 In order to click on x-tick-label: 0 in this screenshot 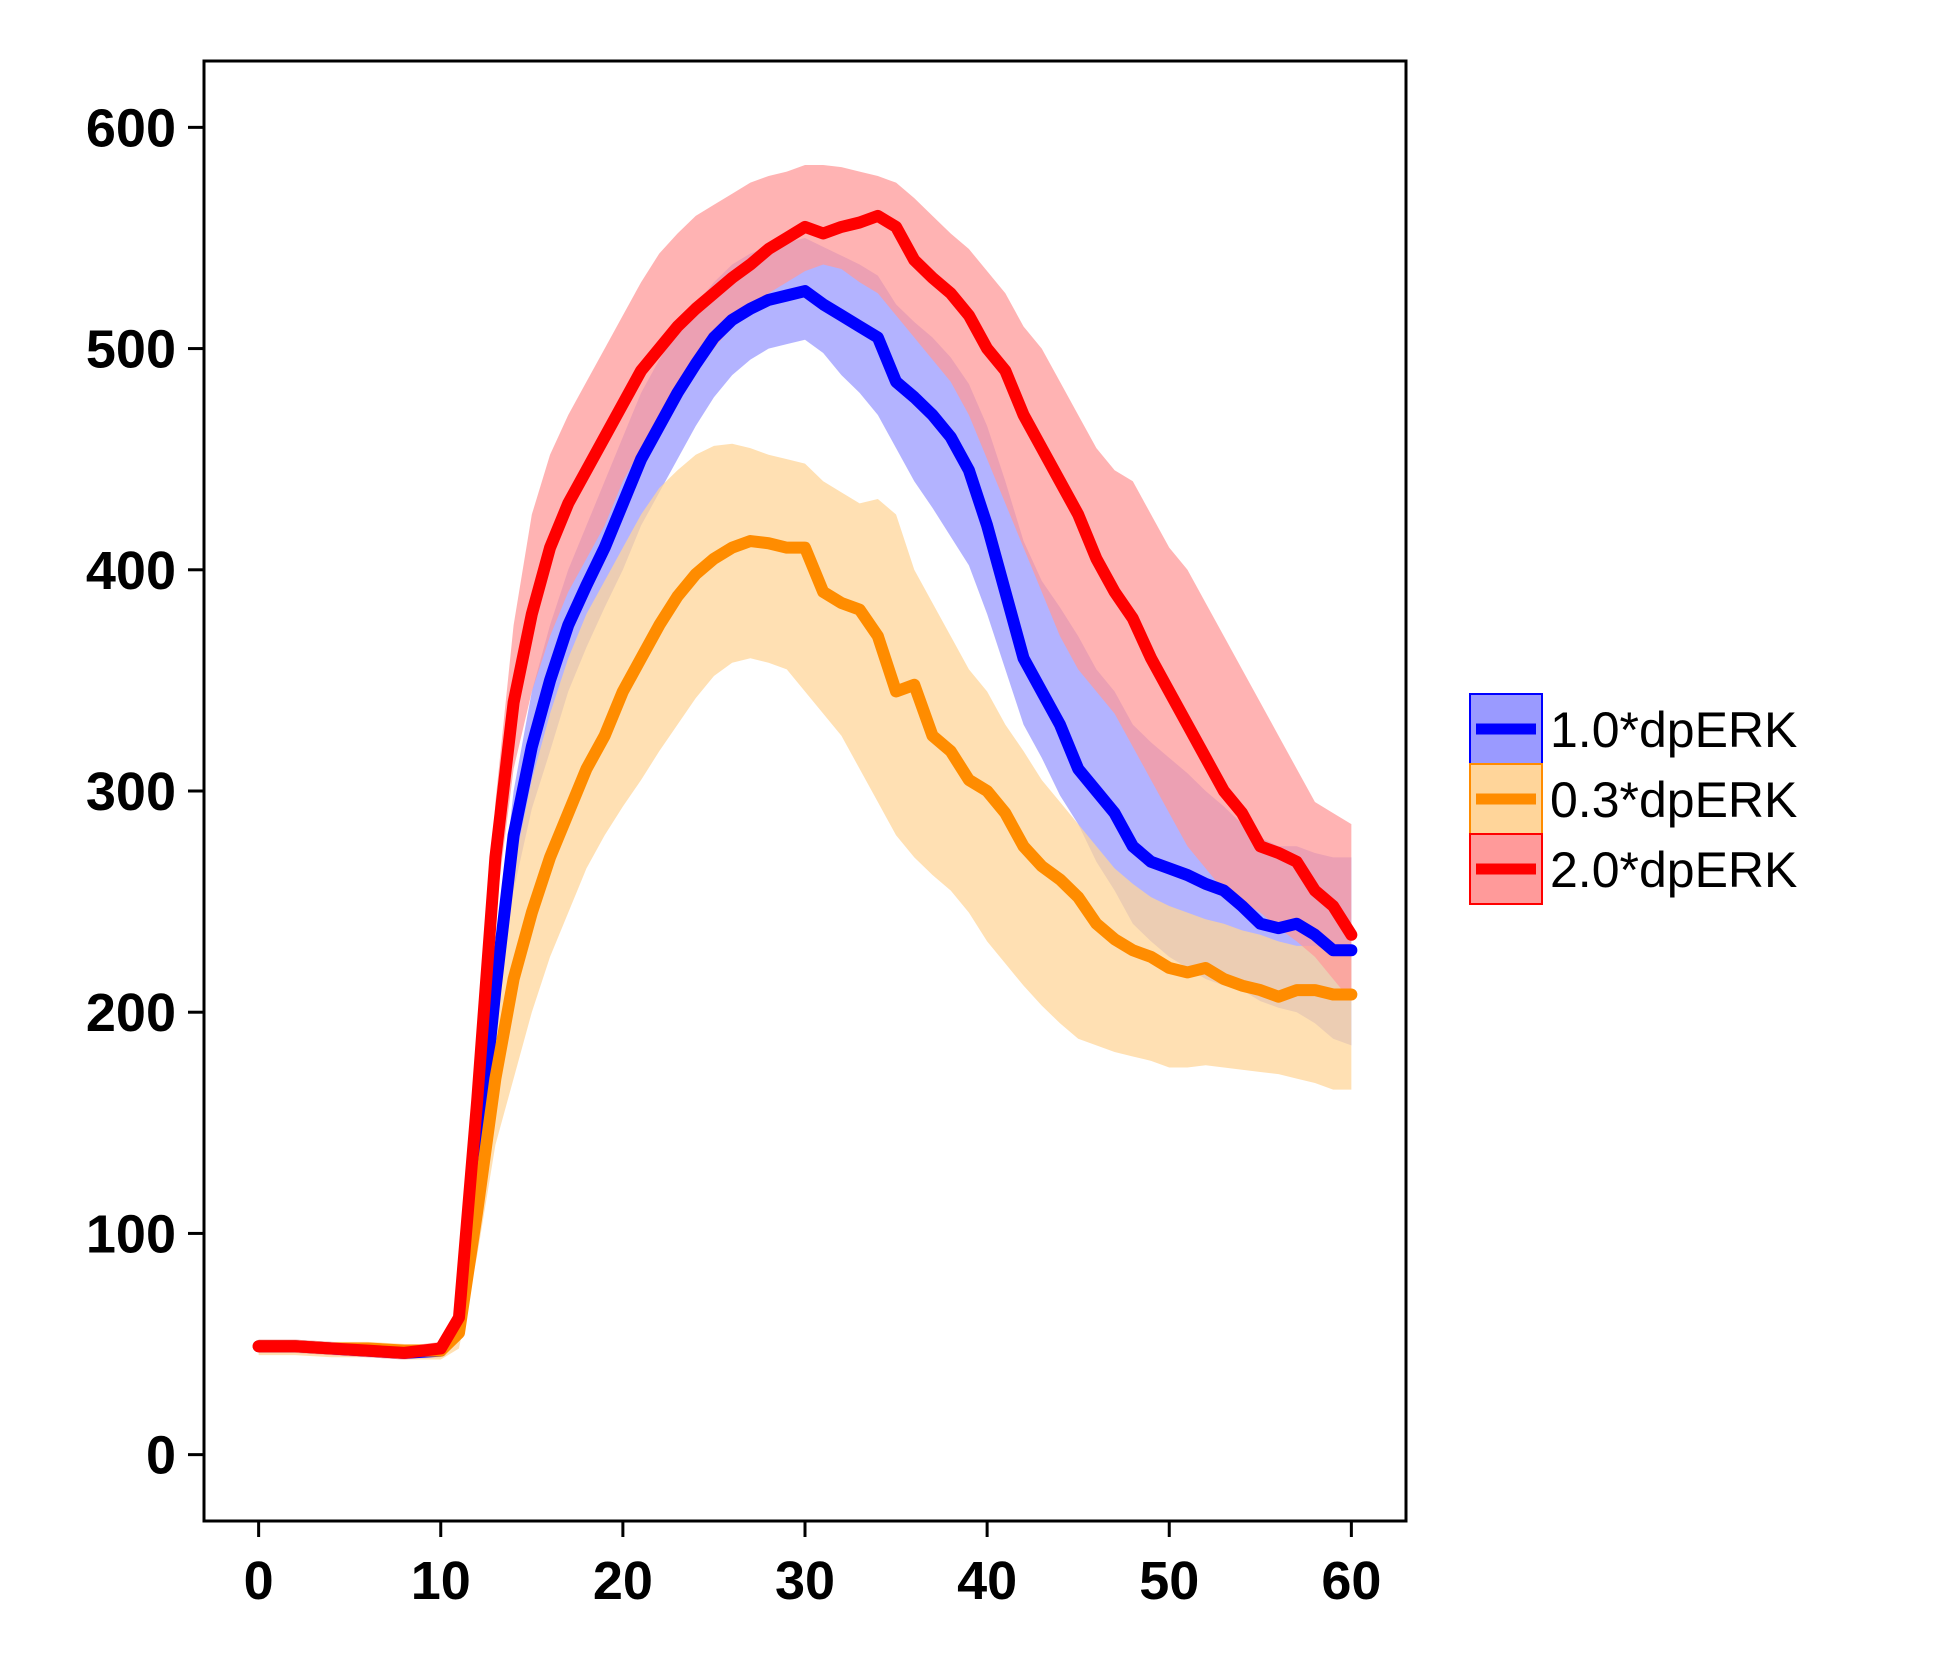, I will do `click(259, 1581)`.